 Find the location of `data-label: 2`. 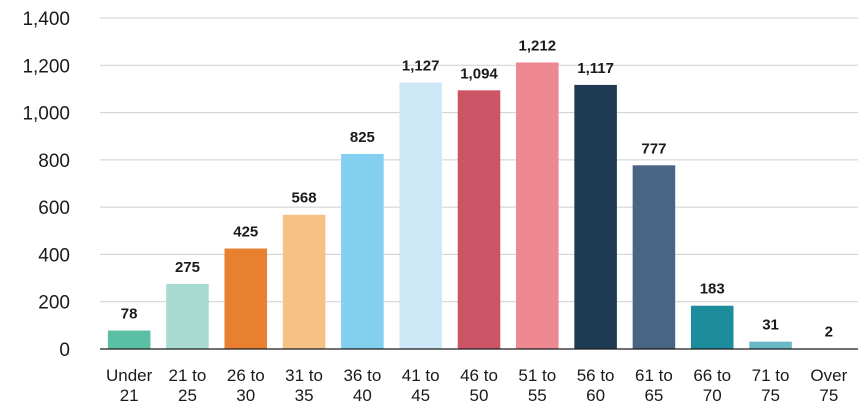

data-label: 2 is located at coordinates (829, 332).